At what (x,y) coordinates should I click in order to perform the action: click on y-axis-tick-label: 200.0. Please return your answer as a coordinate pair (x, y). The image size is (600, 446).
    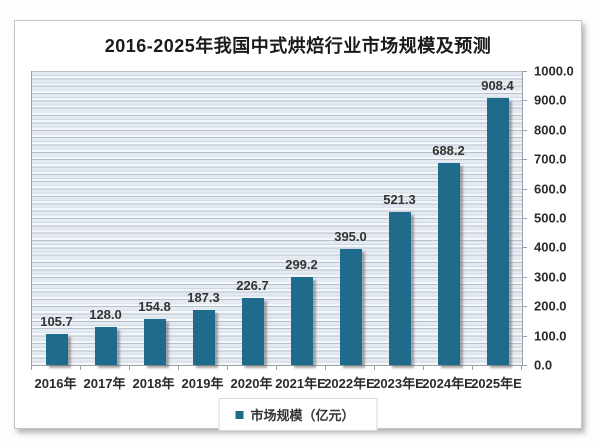
    Looking at the image, I should click on (550, 306).